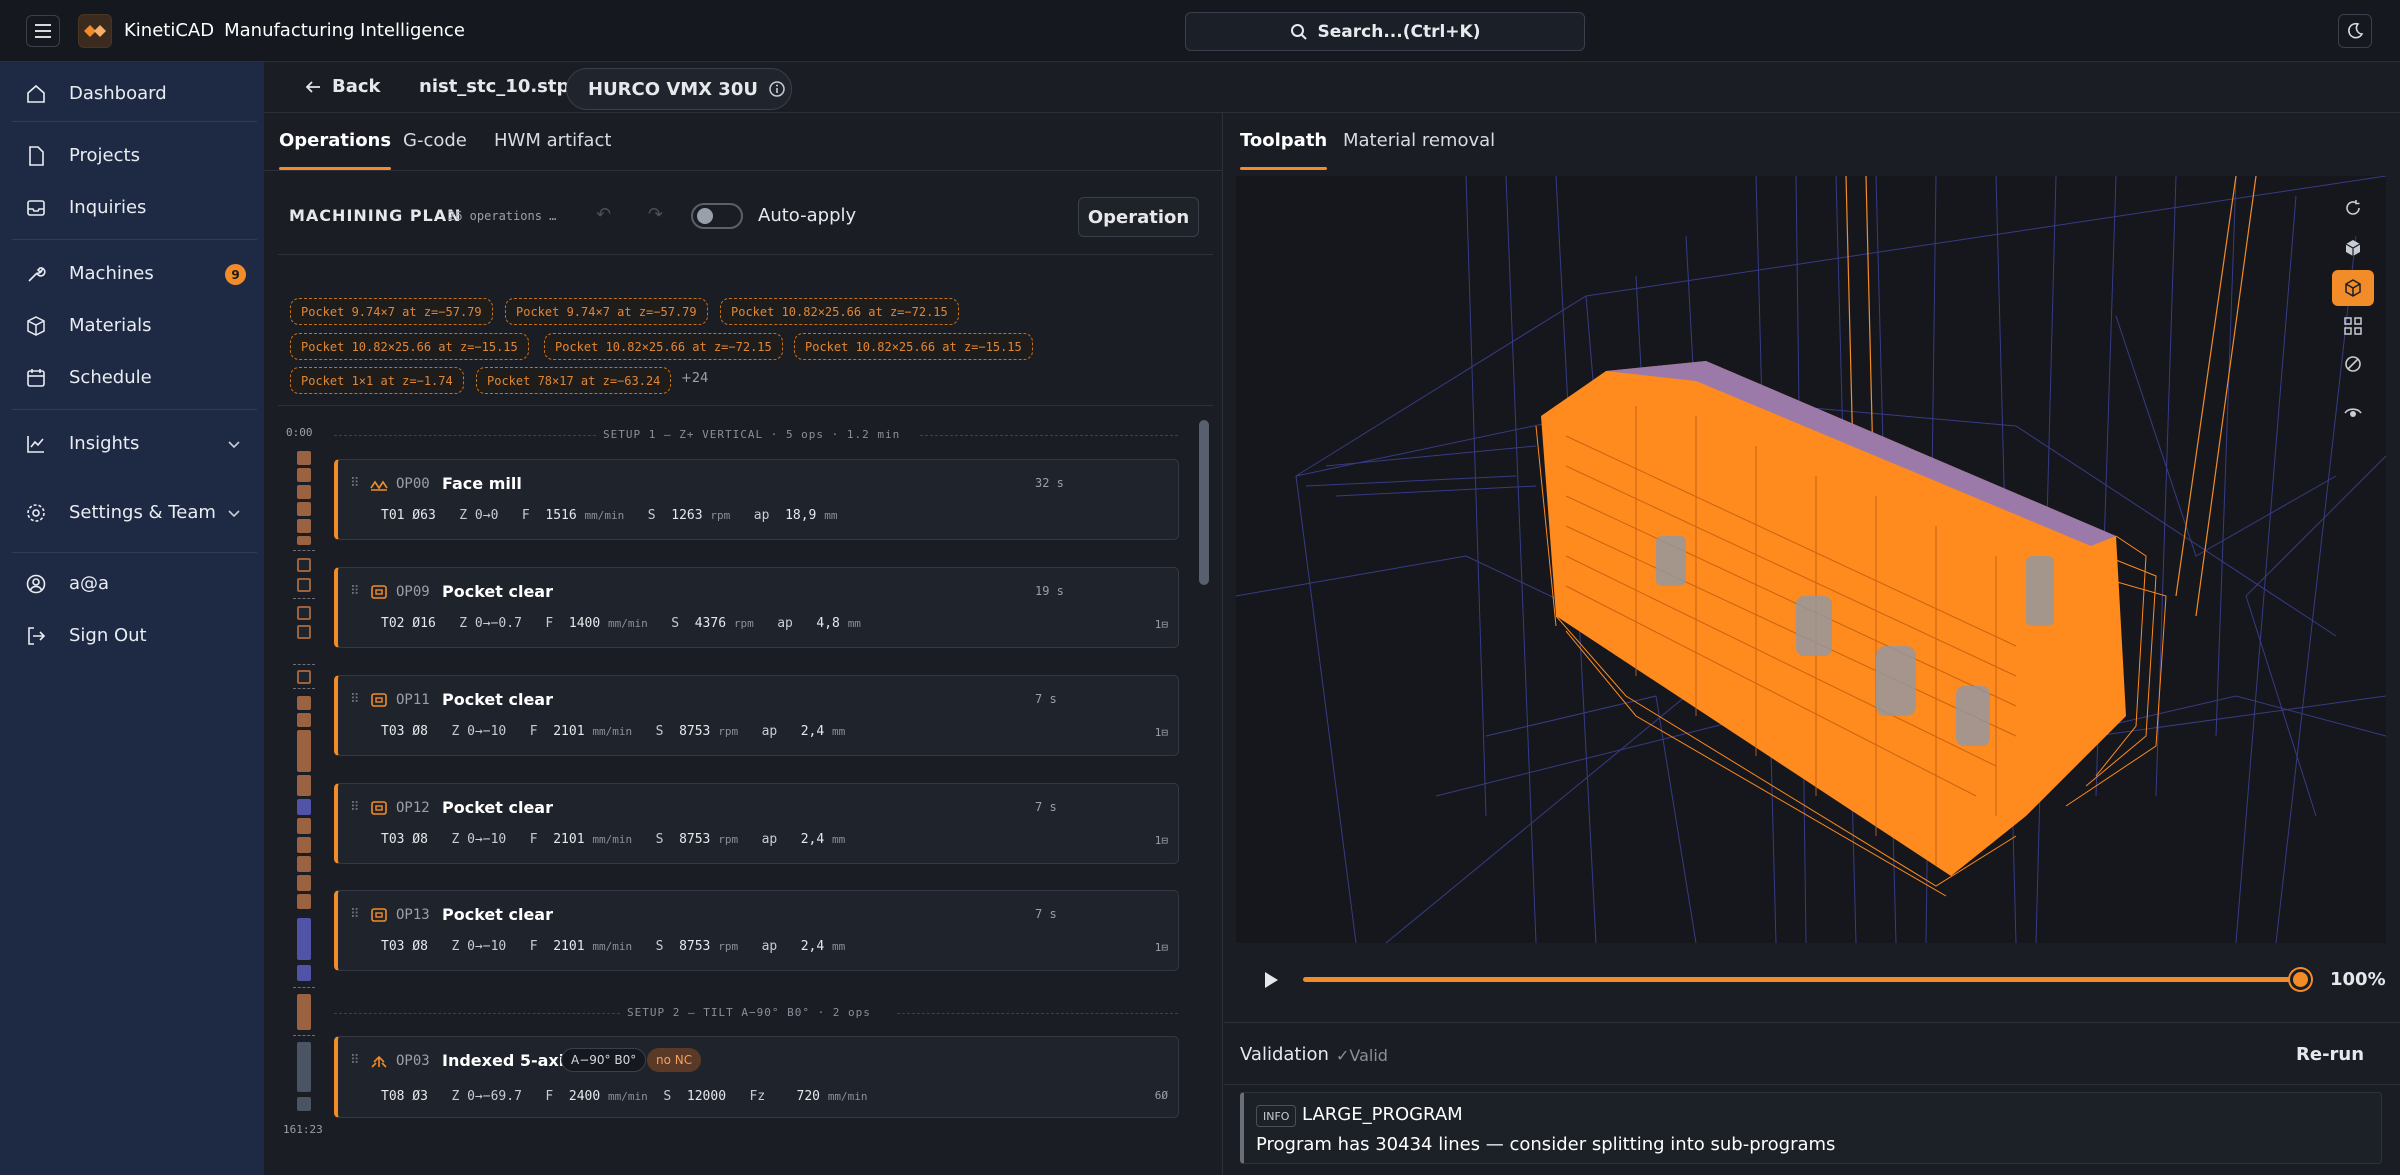 The image size is (2400, 1175). I want to click on hide-stock-icon, so click(2353, 364).